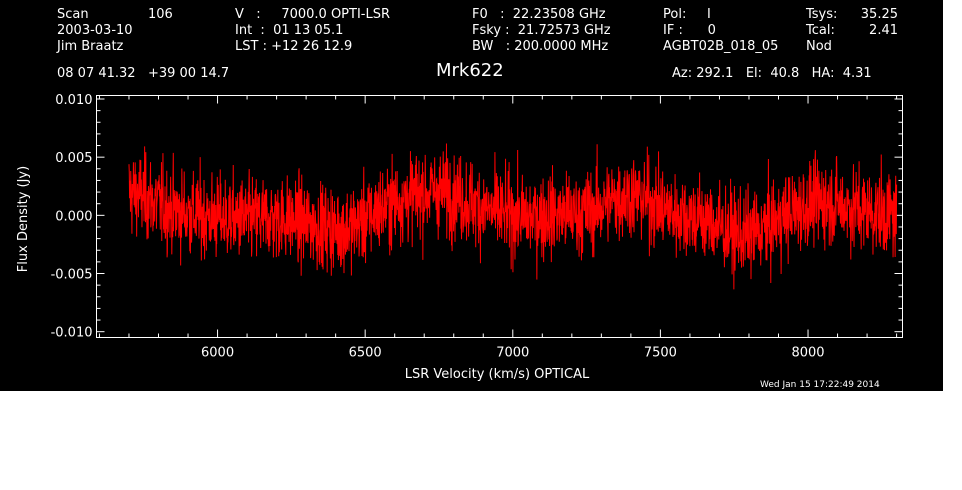 The height and width of the screenshot is (490, 962). What do you see at coordinates (73, 14) in the screenshot?
I see `scan-label: Scan` at bounding box center [73, 14].